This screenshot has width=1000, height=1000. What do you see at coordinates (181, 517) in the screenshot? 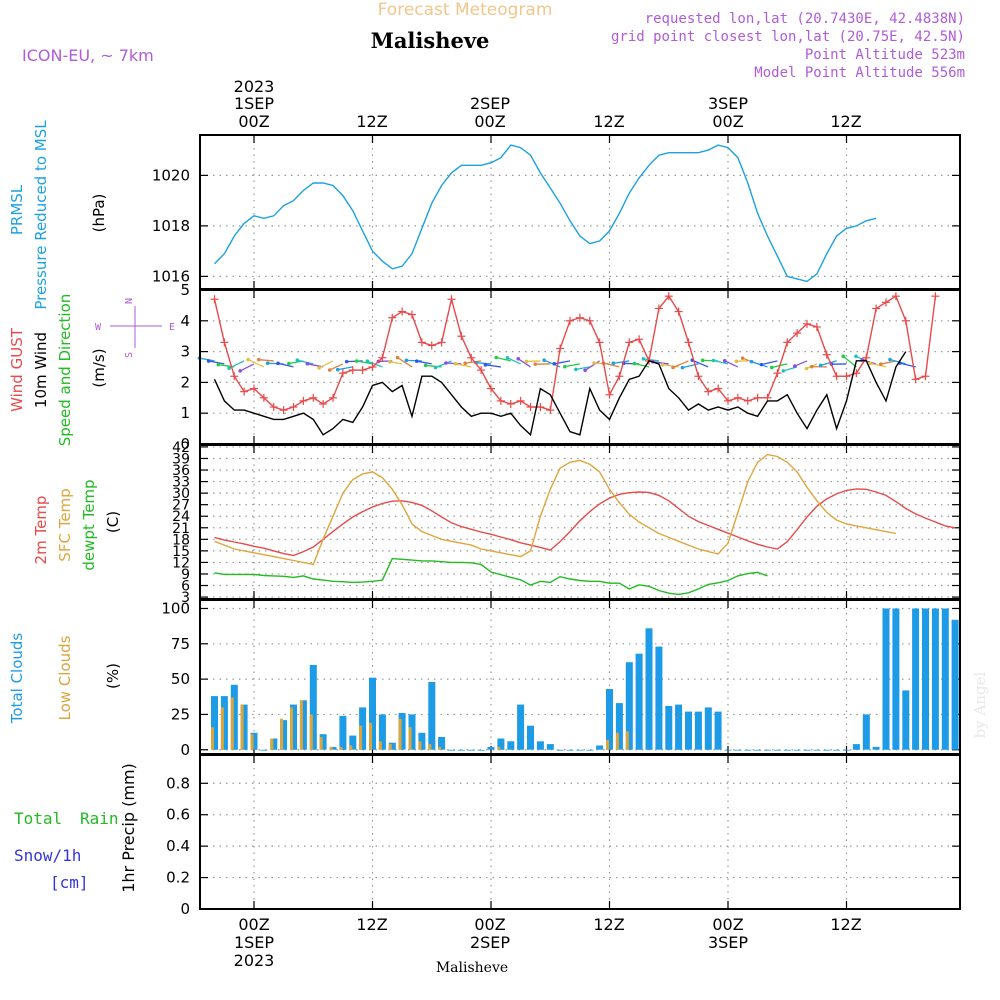
I see `y-tick-label: 24` at bounding box center [181, 517].